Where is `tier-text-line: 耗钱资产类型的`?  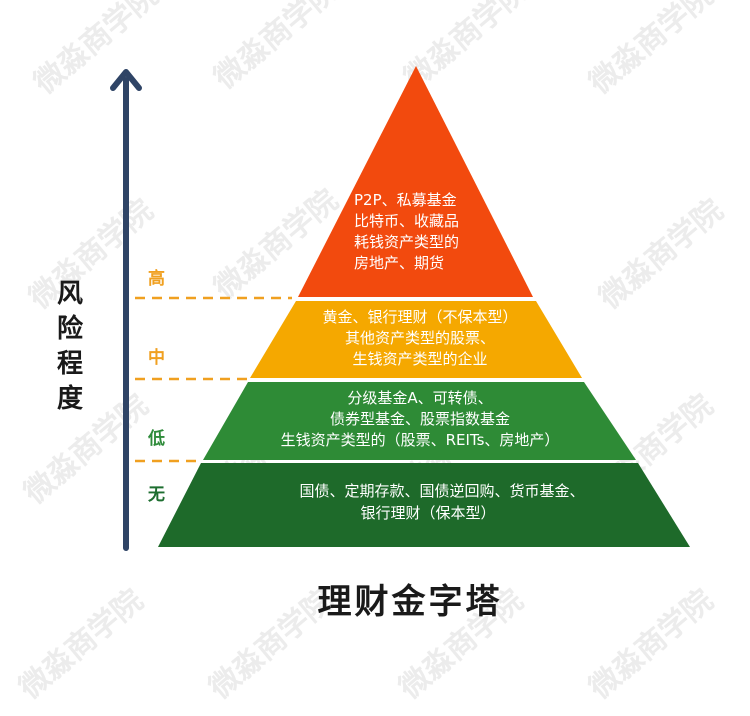 tier-text-line: 耗钱资产类型的 is located at coordinates (406, 242).